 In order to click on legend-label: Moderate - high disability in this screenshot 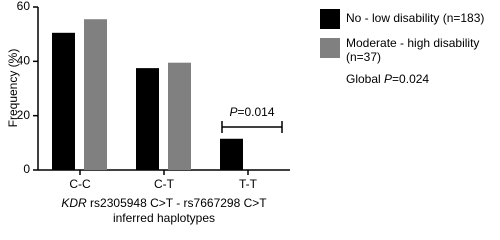, I will do `click(412, 43)`.